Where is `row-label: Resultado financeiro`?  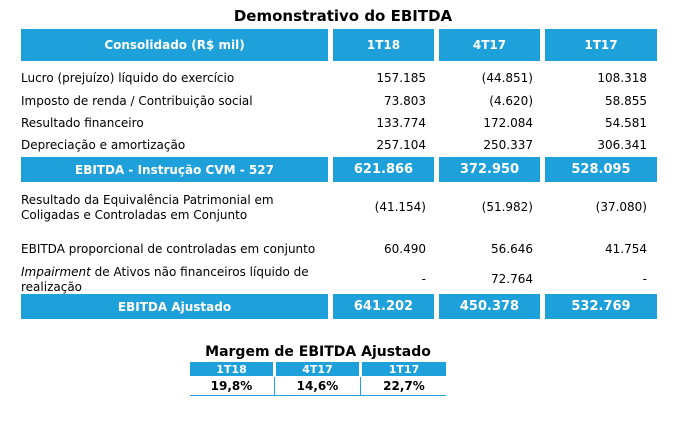 row-label: Resultado financeiro is located at coordinates (82, 123).